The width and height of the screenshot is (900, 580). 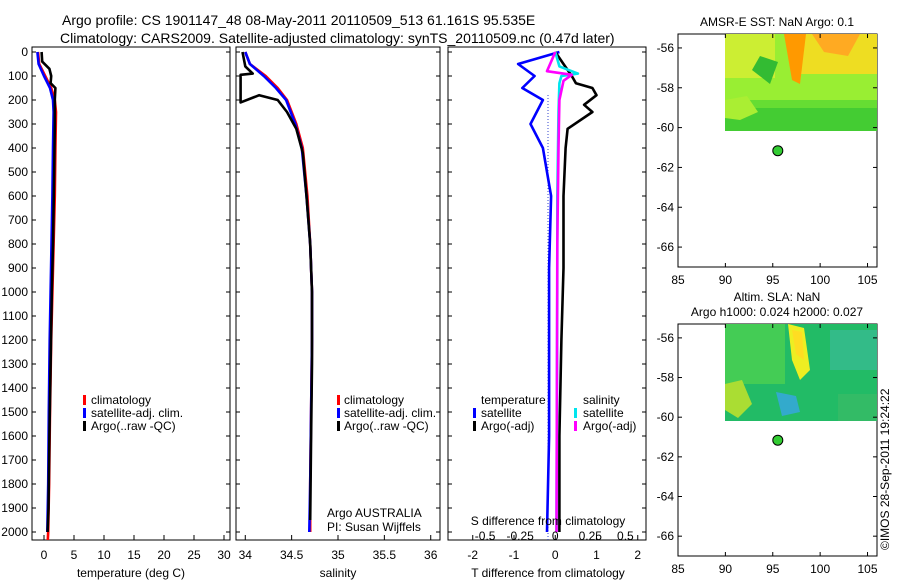 What do you see at coordinates (246, 555) in the screenshot?
I see `x-tick-label: 34` at bounding box center [246, 555].